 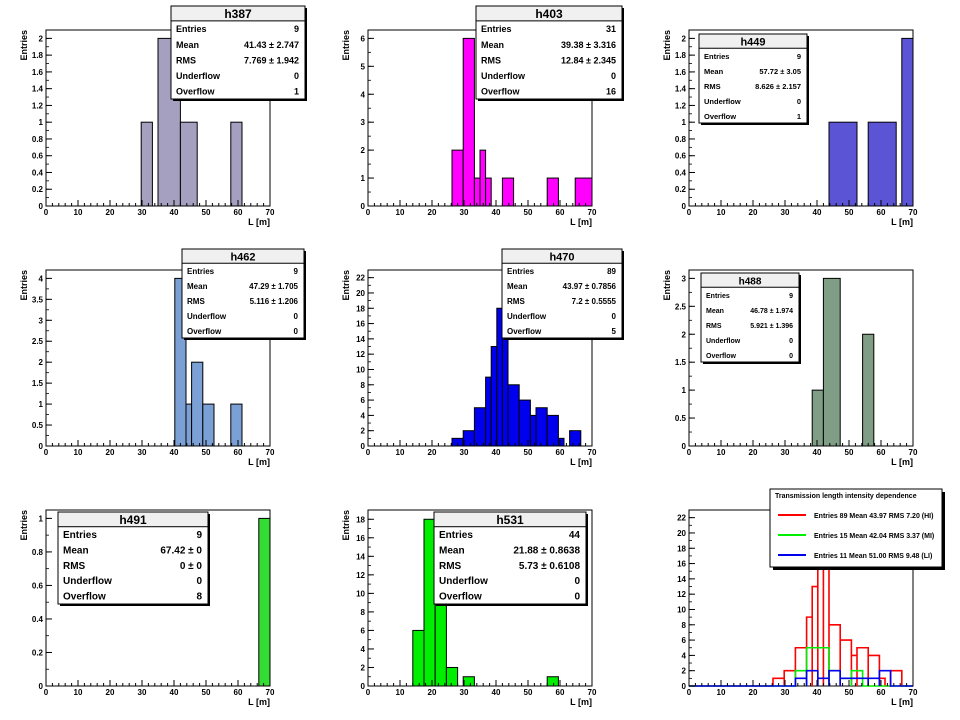 What do you see at coordinates (681, 139) in the screenshot?
I see `y-tick-label: 0.8` at bounding box center [681, 139].